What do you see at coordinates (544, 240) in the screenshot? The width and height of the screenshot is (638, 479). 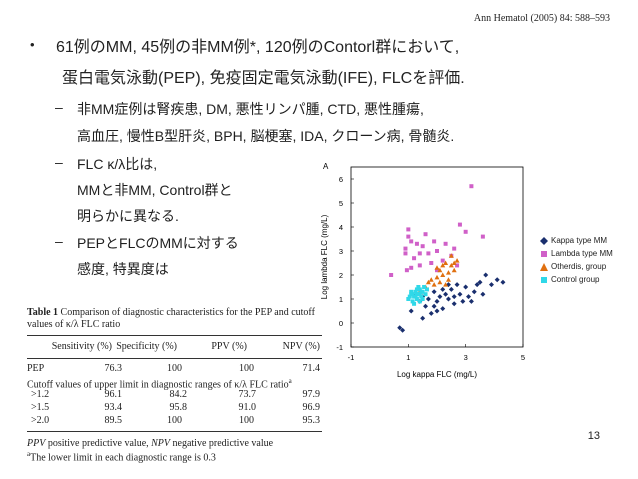 I see `diamond-marker-icon` at bounding box center [544, 240].